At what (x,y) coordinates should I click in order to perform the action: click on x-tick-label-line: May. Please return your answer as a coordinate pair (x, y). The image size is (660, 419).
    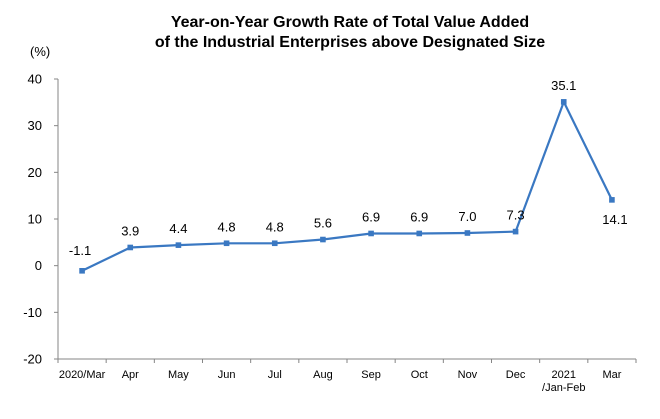
    Looking at the image, I should click on (178, 375).